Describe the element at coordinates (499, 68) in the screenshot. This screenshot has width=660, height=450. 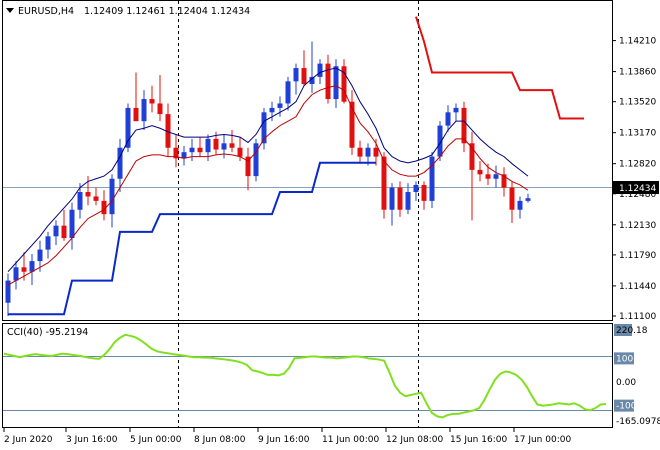
I see `tenkan-line` at that location.